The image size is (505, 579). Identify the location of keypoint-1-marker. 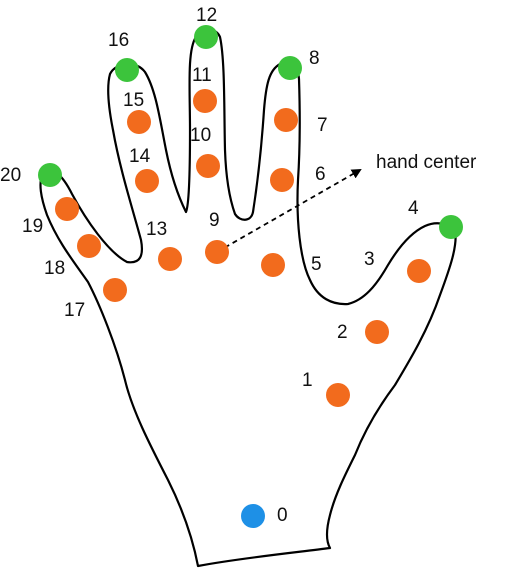
(338, 395).